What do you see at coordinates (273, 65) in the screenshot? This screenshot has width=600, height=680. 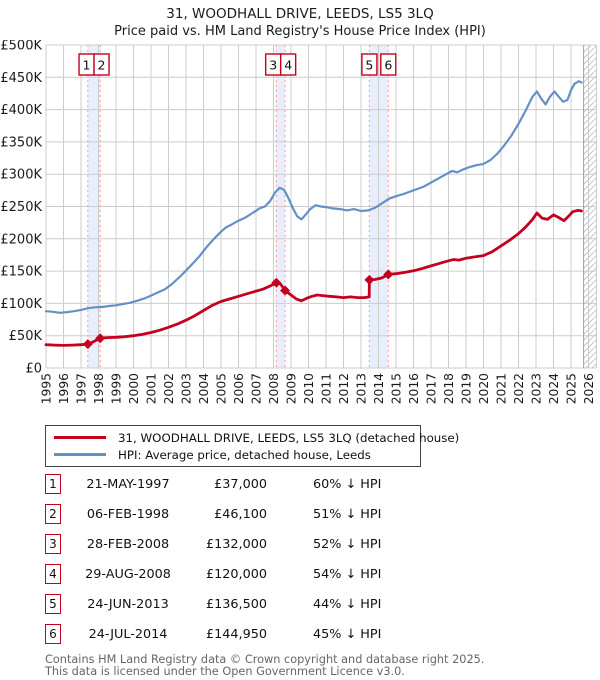 I see `sale-callout-number: 3` at bounding box center [273, 65].